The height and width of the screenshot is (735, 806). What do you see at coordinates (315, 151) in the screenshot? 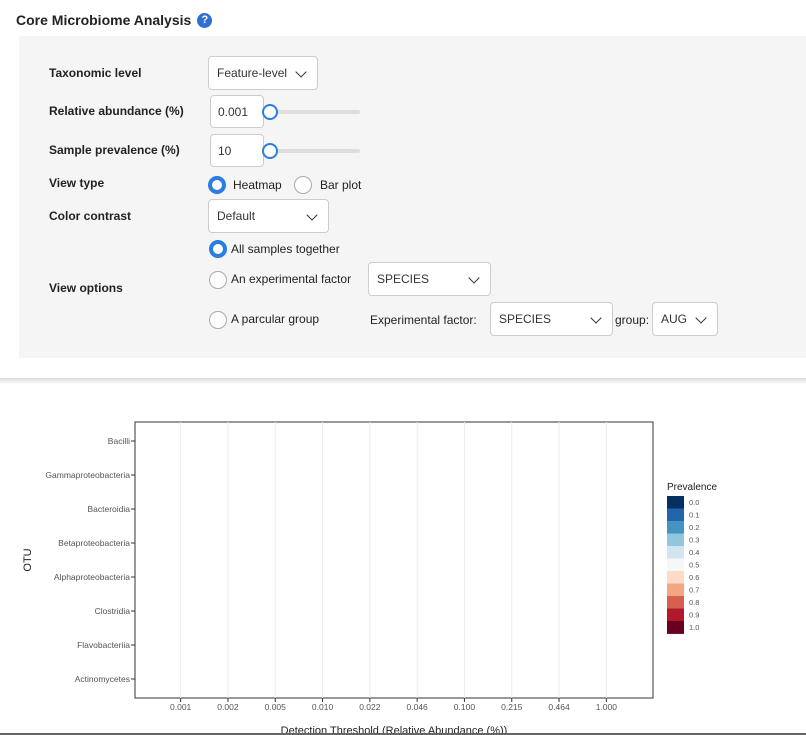
I see `sample-prevalence-slider-track` at bounding box center [315, 151].